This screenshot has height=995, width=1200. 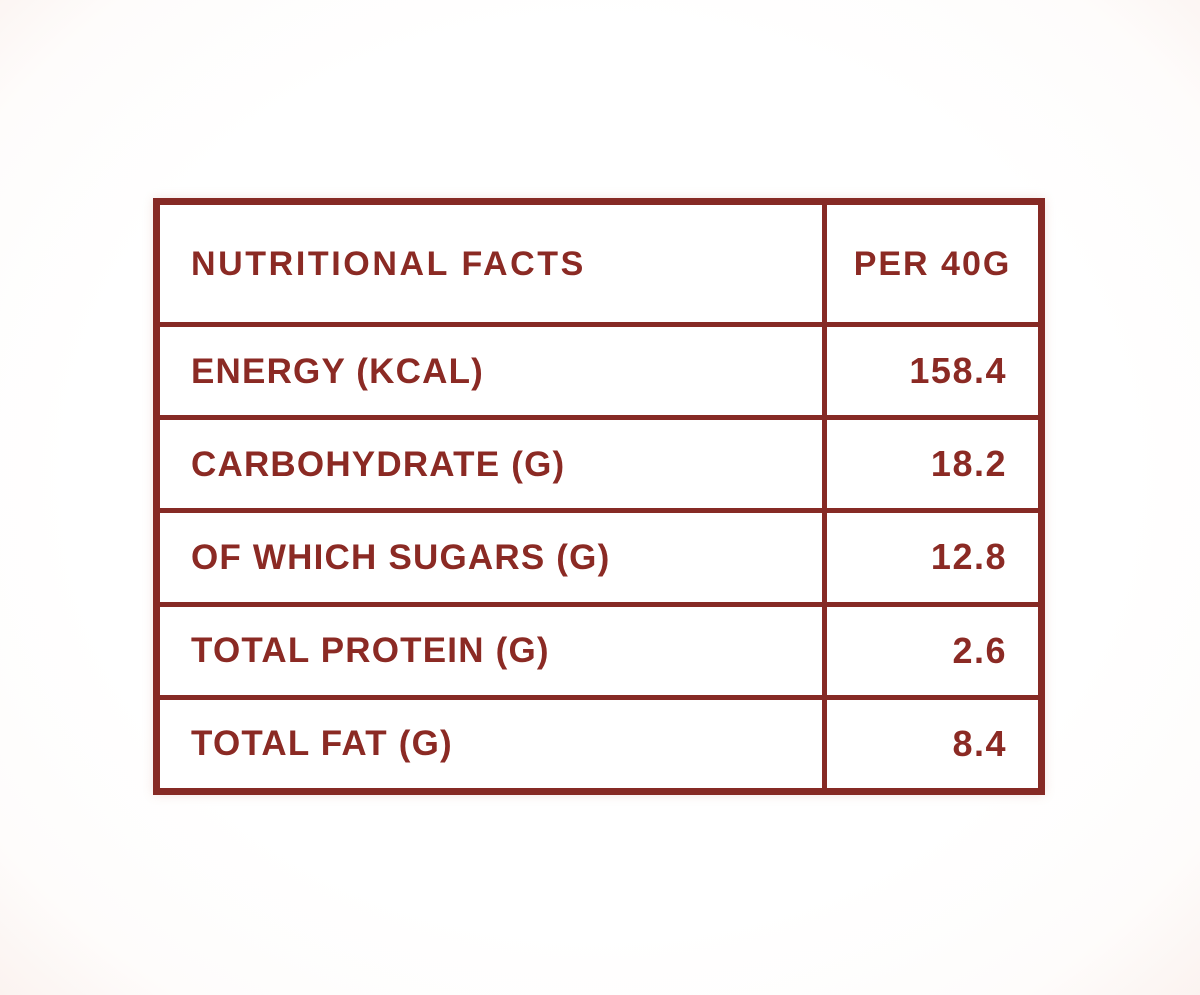 What do you see at coordinates (491, 554) in the screenshot?
I see `row-sugars-label: OF WHICH SUGARS (G)` at bounding box center [491, 554].